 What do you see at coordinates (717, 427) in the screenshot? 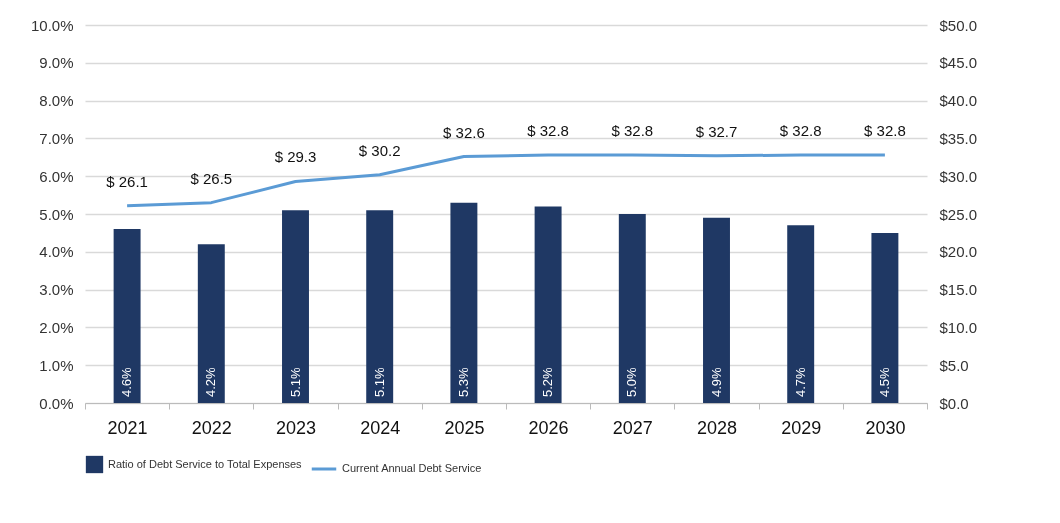
I see `x-tick-label: 2028` at bounding box center [717, 427].